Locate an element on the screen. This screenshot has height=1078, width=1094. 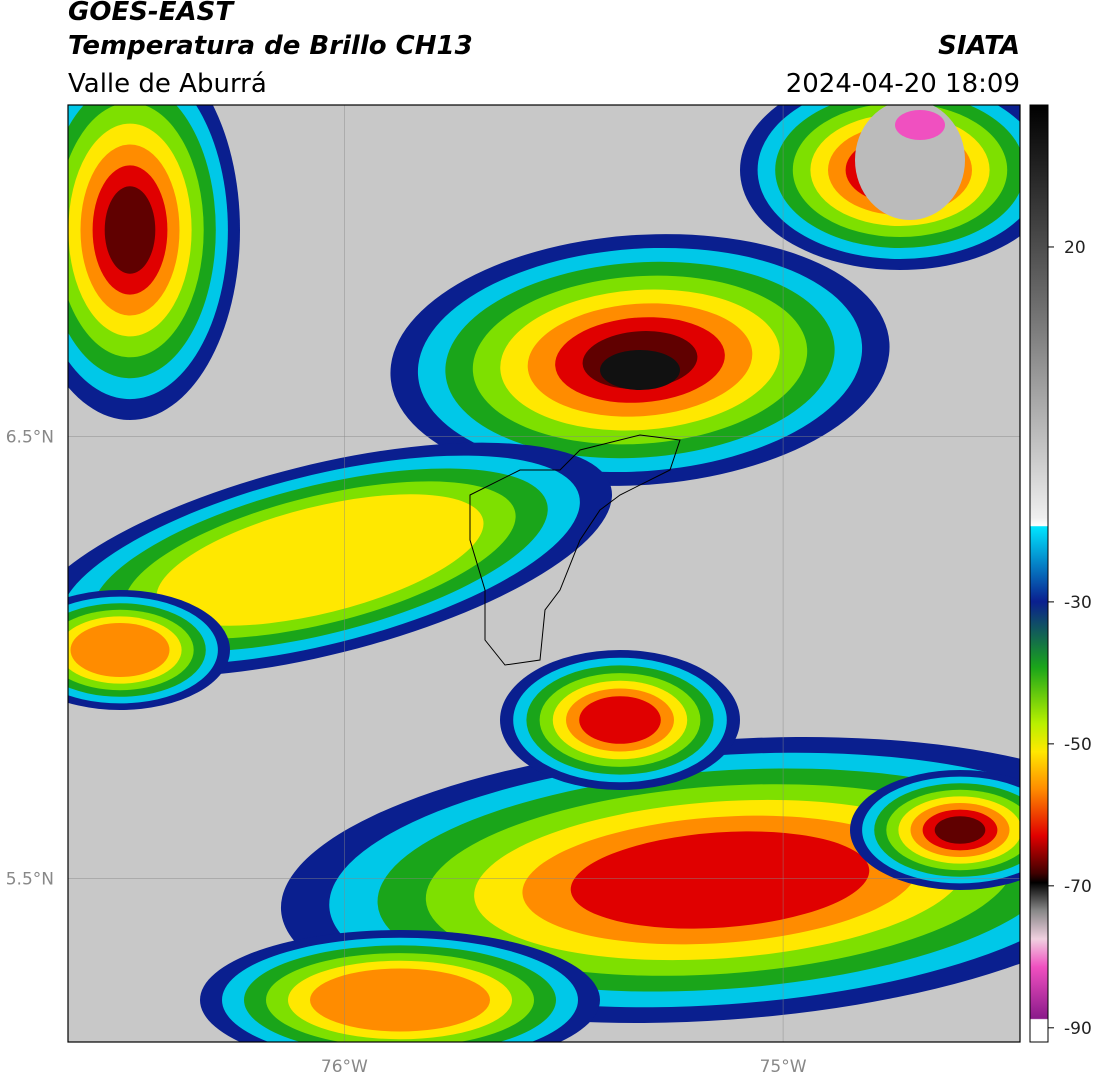
lat-tick-label: 5.5°N is located at coordinates (30, 879).